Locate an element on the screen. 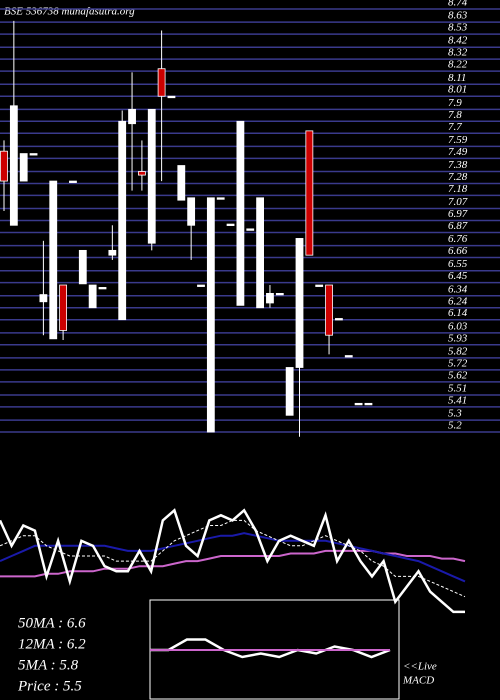  y-tick-label: 7.8 is located at coordinates (455, 115).